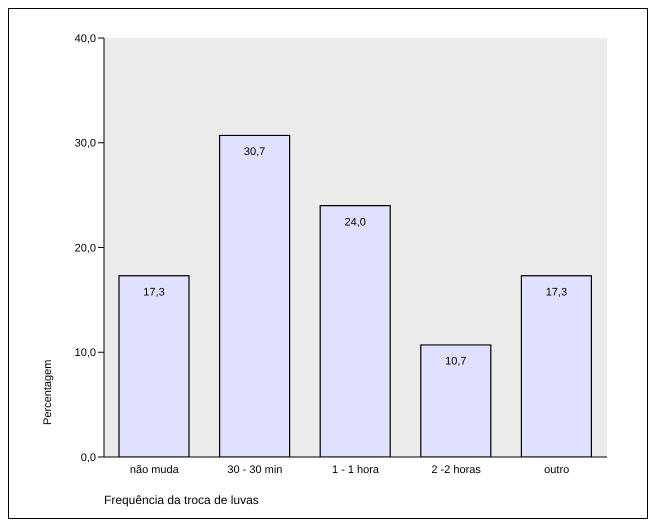 The height and width of the screenshot is (527, 656). I want to click on y-tick-label: 0,0, so click(88, 458).